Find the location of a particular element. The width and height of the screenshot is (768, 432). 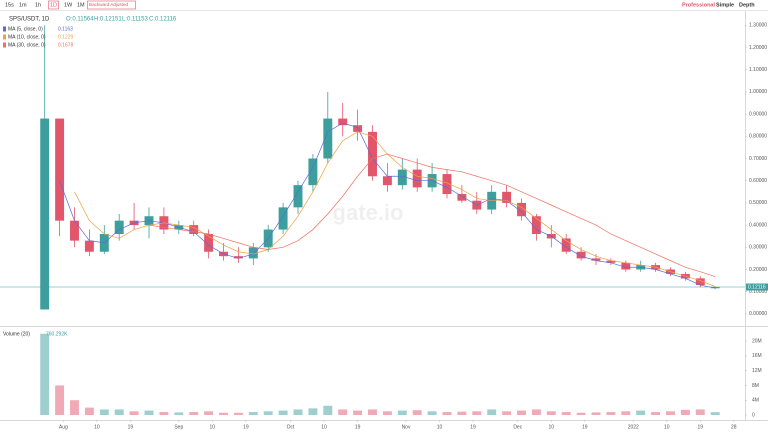

mode-tab: Professional is located at coordinates (698, 5).